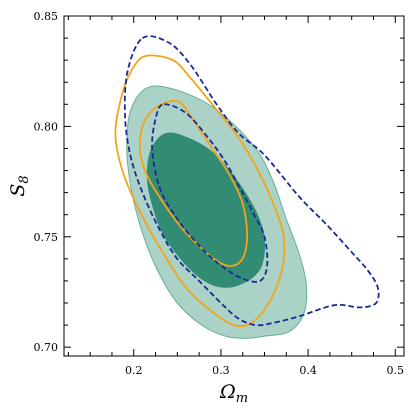  Describe the element at coordinates (24, 179) in the screenshot. I see `y-axis-title-sub: 8` at that location.